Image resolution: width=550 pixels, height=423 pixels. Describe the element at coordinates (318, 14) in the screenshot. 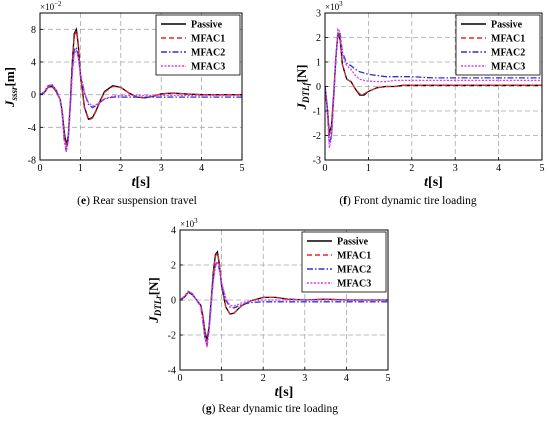

I see `y-tick-label: 3` at that location.